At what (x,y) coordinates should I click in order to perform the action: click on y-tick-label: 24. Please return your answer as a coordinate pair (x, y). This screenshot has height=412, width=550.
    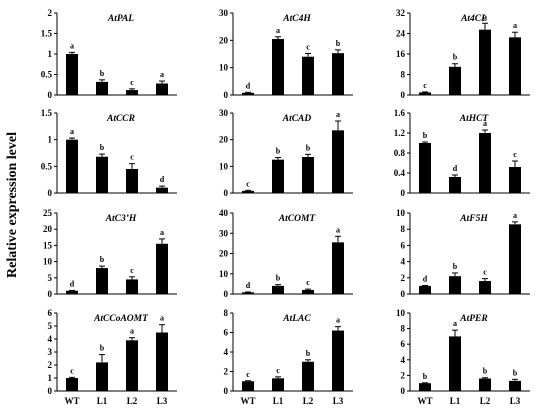
    Looking at the image, I should click on (401, 34).